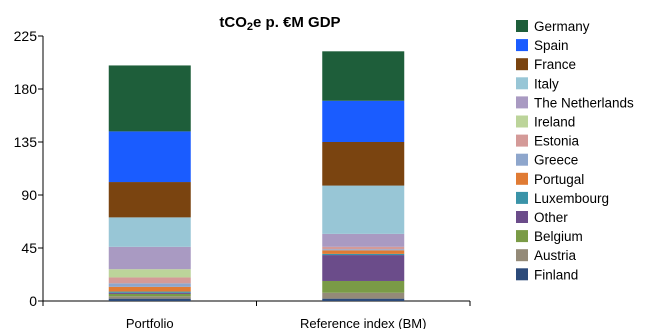  What do you see at coordinates (571, 198) in the screenshot?
I see `legend-label: Luxembourg` at bounding box center [571, 198].